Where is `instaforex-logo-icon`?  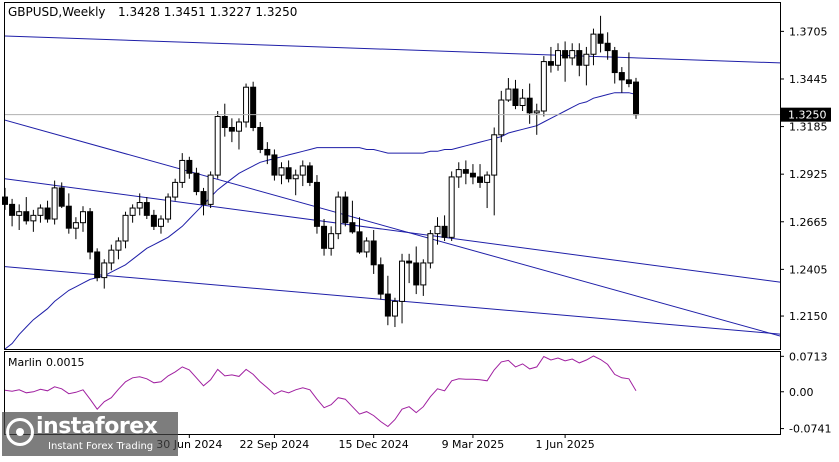 instaforex-logo-icon is located at coordinates (20, 432).